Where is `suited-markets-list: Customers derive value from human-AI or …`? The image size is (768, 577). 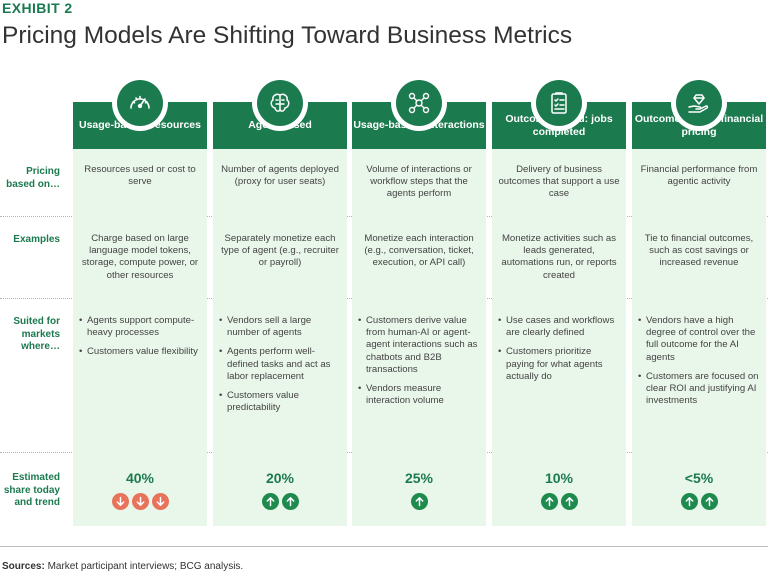 suited-markets-list: Customers derive value from human-AI or … is located at coordinates (419, 361).